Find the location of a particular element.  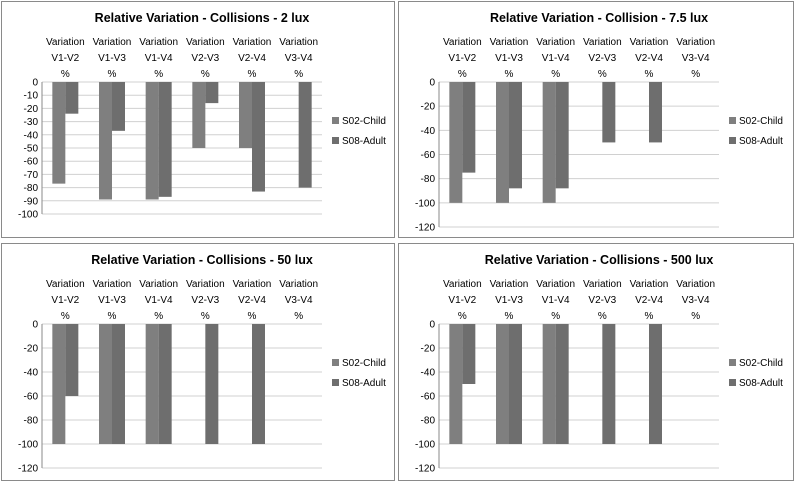

y-tick-label: -30 is located at coordinates (31, 122).